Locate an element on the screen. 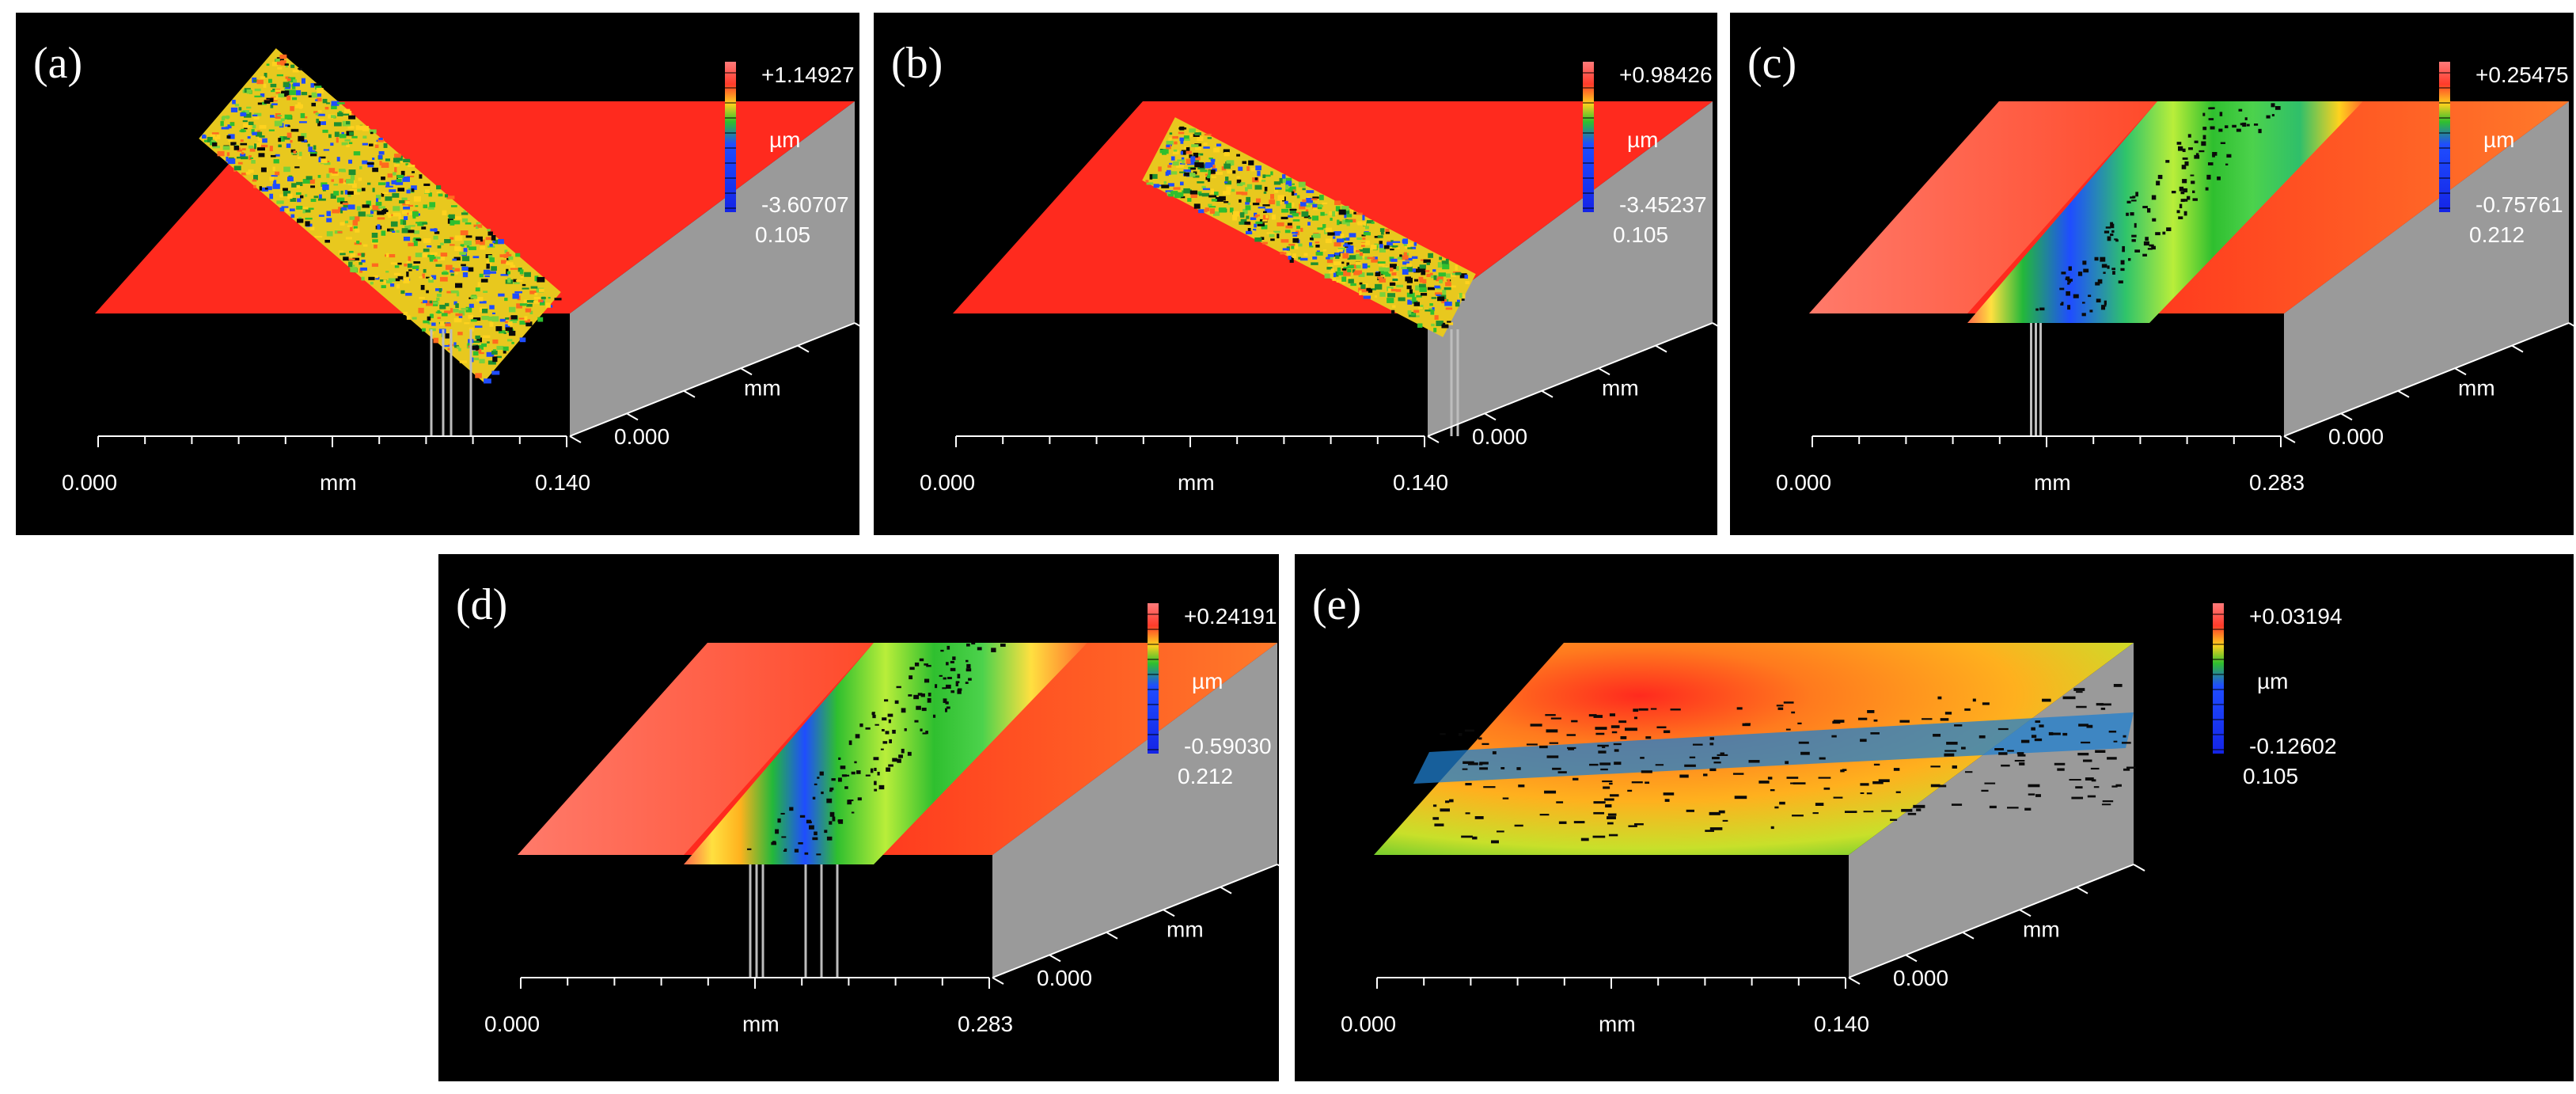  surface-right is located at coordinates (2359, 207).